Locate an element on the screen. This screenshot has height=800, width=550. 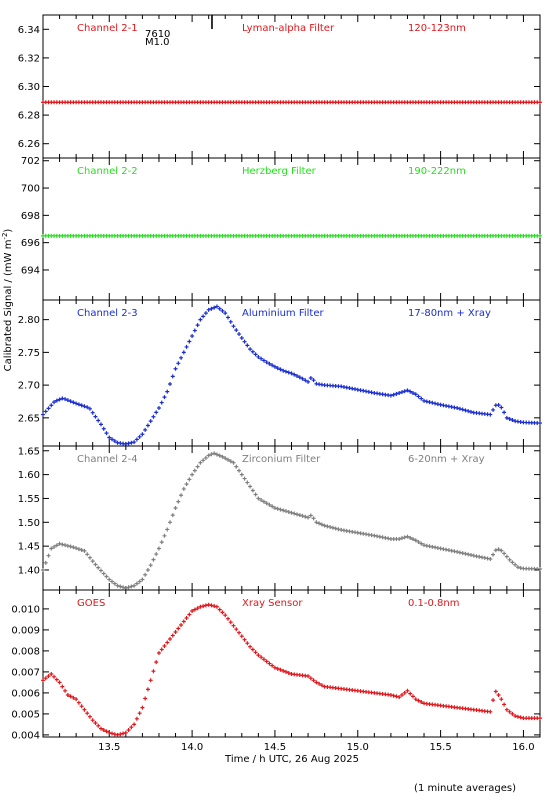
y-tick-label: 0.005 is located at coordinates (25, 714).